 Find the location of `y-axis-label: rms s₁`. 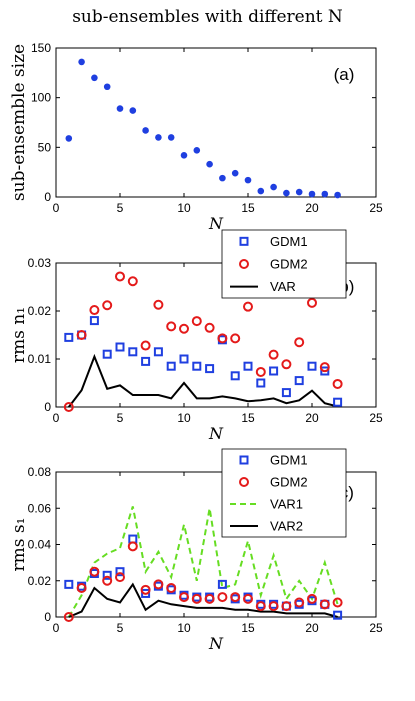

y-axis-label: rms s₁ is located at coordinates (19, 545).